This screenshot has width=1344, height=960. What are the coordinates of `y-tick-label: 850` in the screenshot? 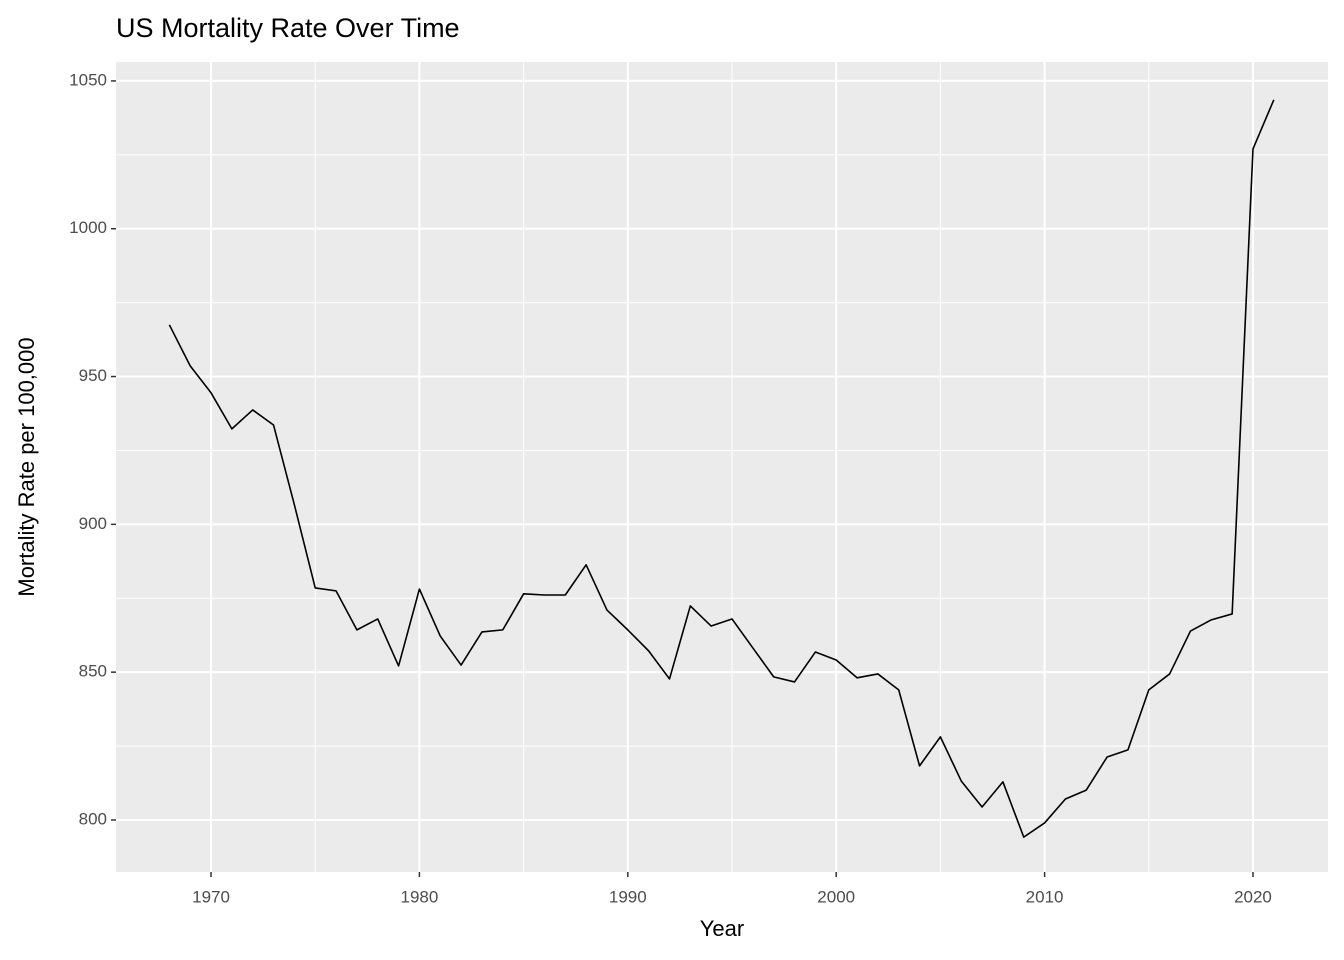 It's located at (93, 671).